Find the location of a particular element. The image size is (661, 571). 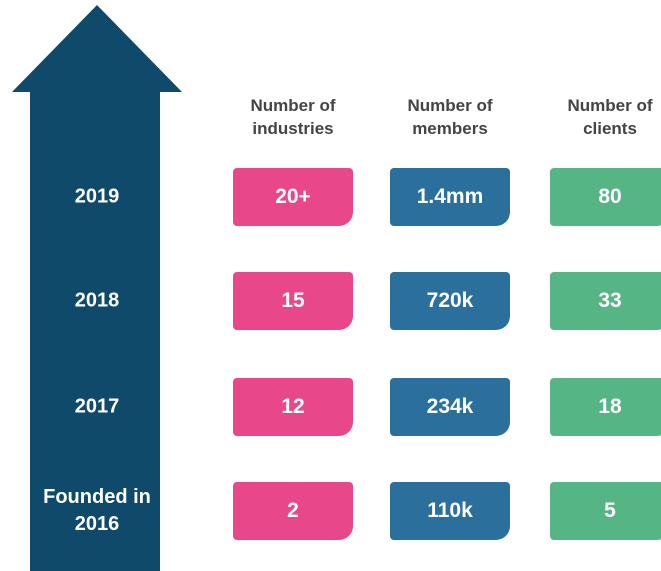

value-box: 5 is located at coordinates (605, 511).